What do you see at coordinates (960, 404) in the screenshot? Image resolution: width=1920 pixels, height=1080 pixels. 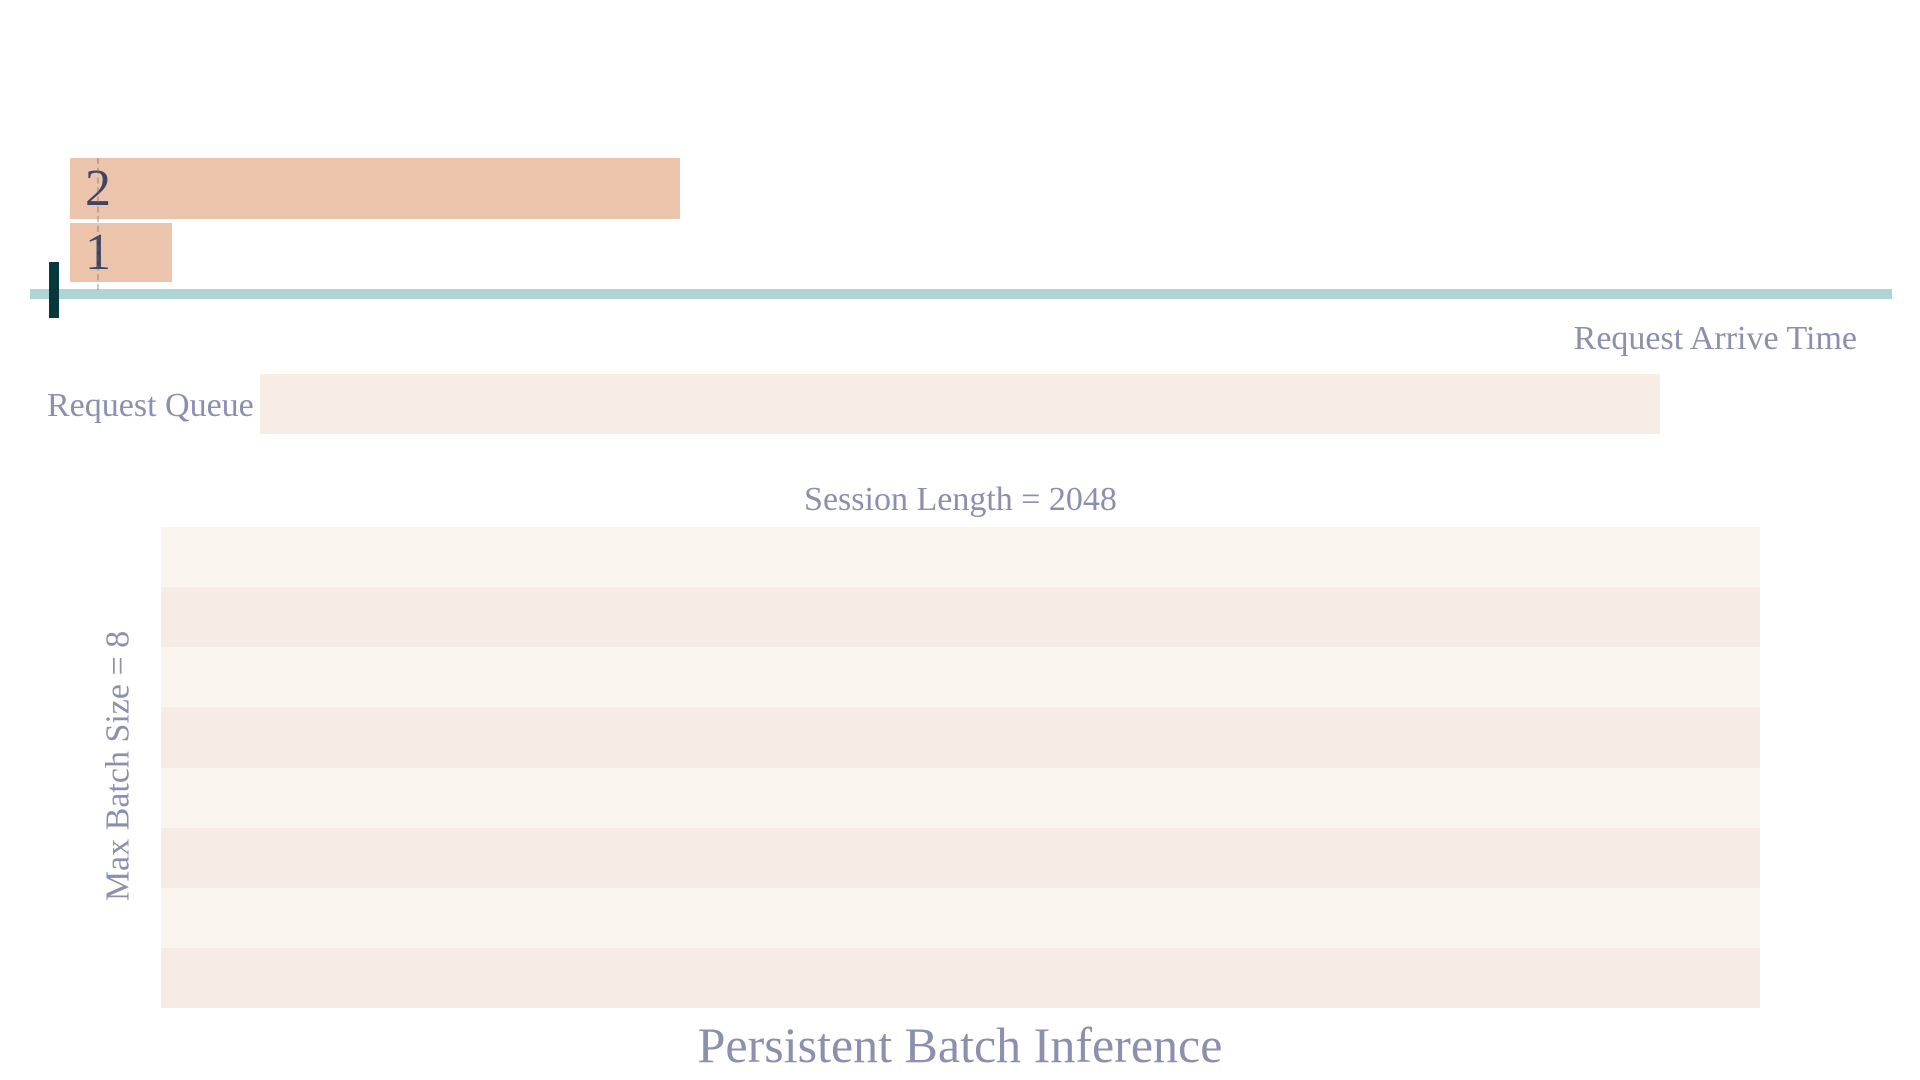 I see `request-queue-bar` at bounding box center [960, 404].